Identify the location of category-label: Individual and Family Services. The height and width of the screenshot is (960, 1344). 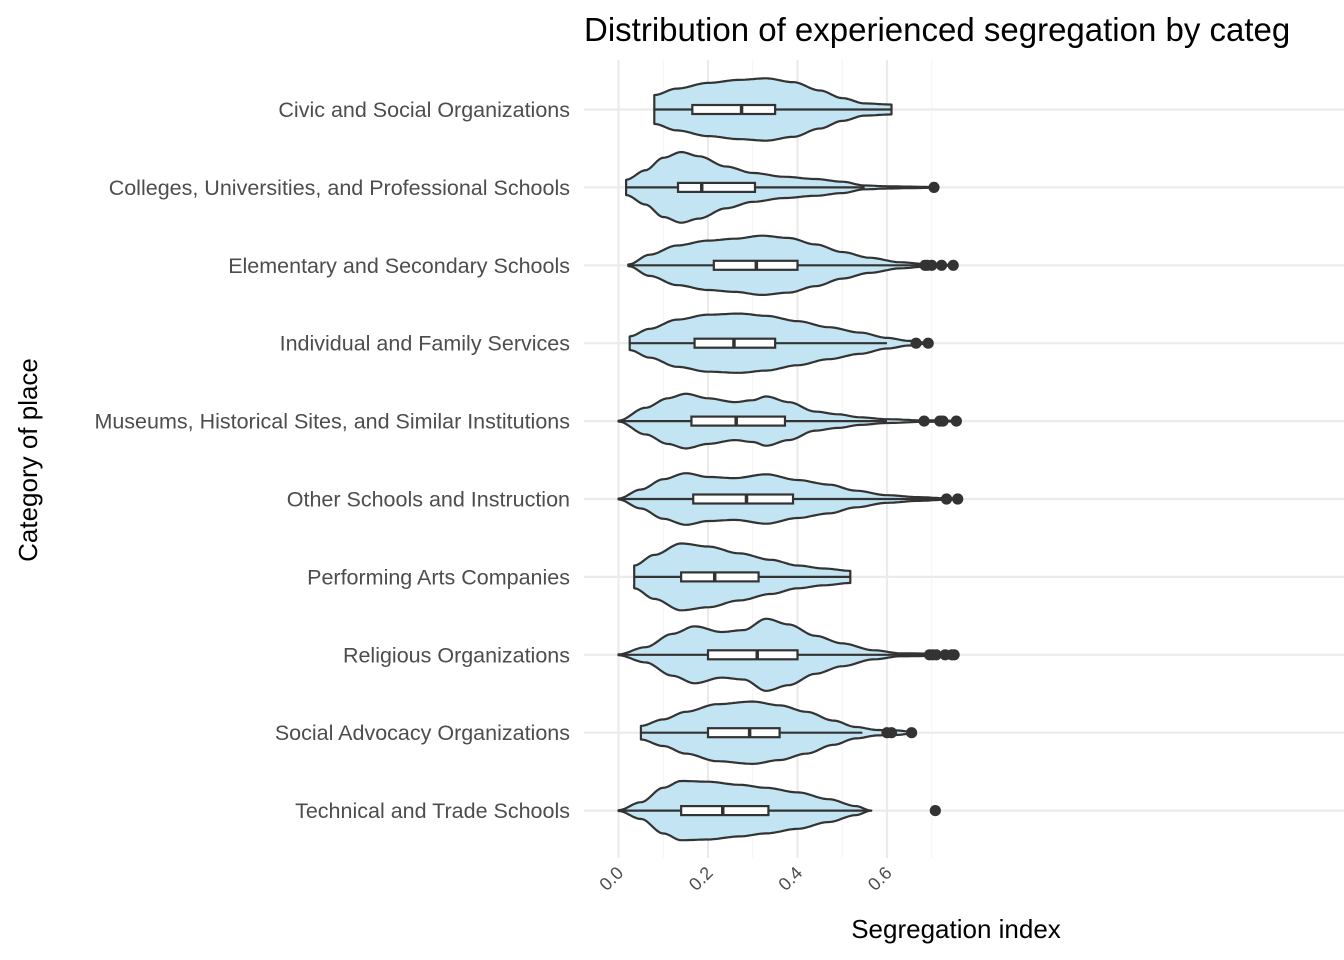
(425, 344).